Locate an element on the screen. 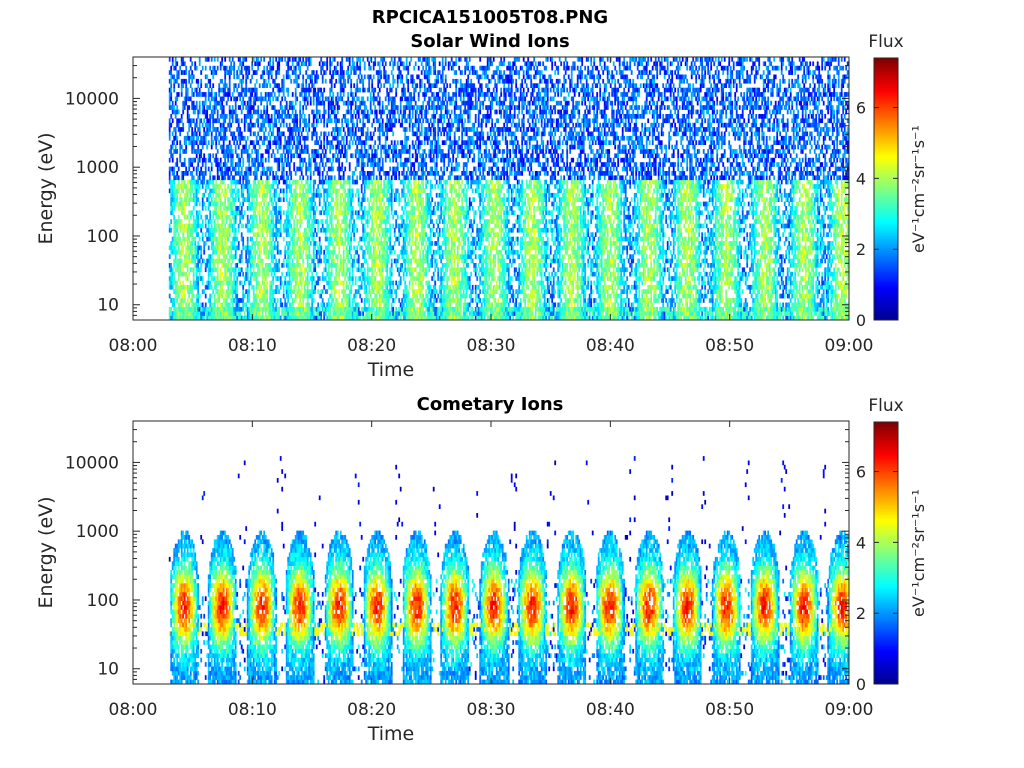 The image size is (1024, 768). chart-title-solar-wind: Solar Wind Ions is located at coordinates (490, 42).